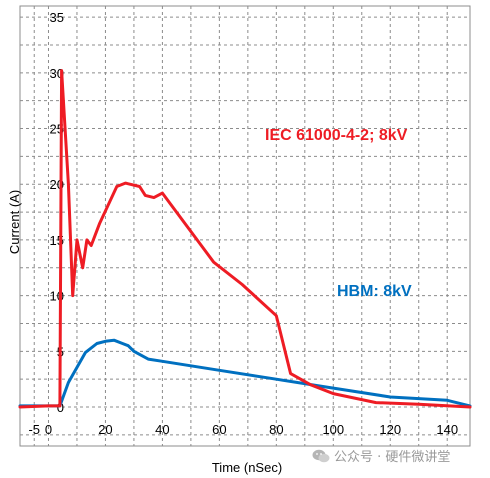 This screenshot has width=490, height=478. Describe the element at coordinates (48, 429) in the screenshot. I see `x-tick-label: 0` at that location.